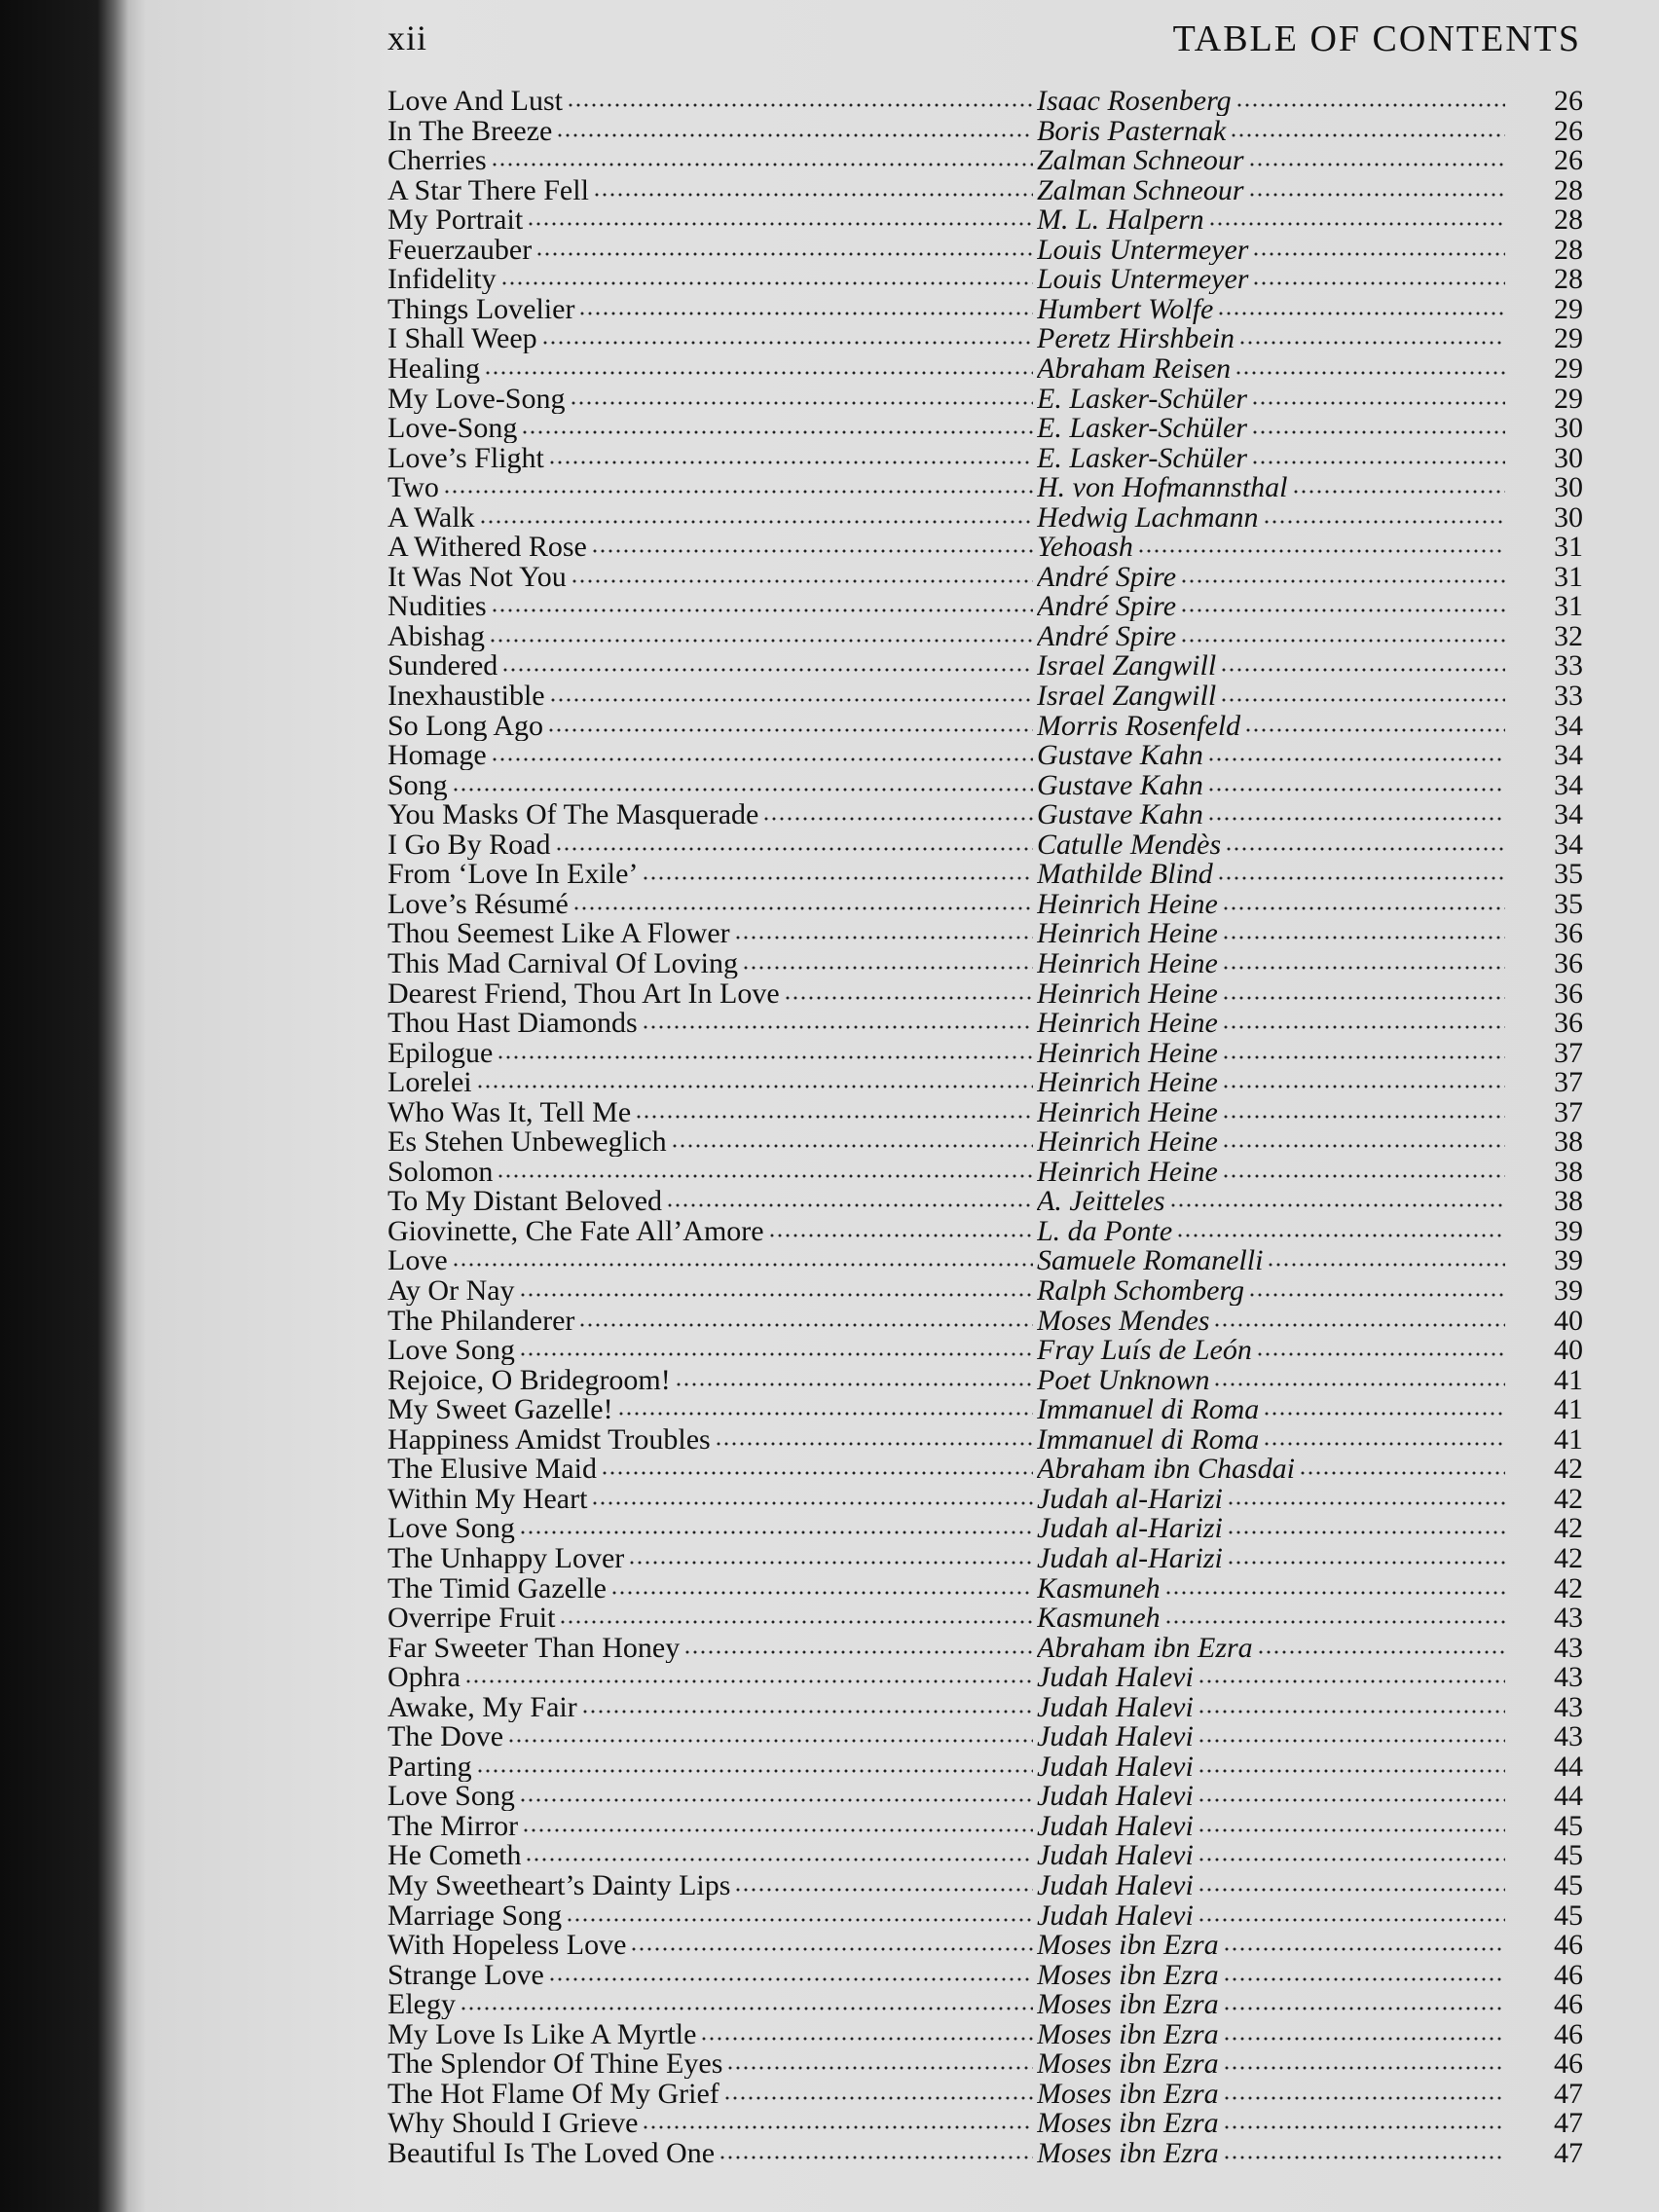 The width and height of the screenshot is (1659, 2212). Describe the element at coordinates (542, 2033) in the screenshot. I see `entry-title: My Love Is Like A Myrtle` at that location.